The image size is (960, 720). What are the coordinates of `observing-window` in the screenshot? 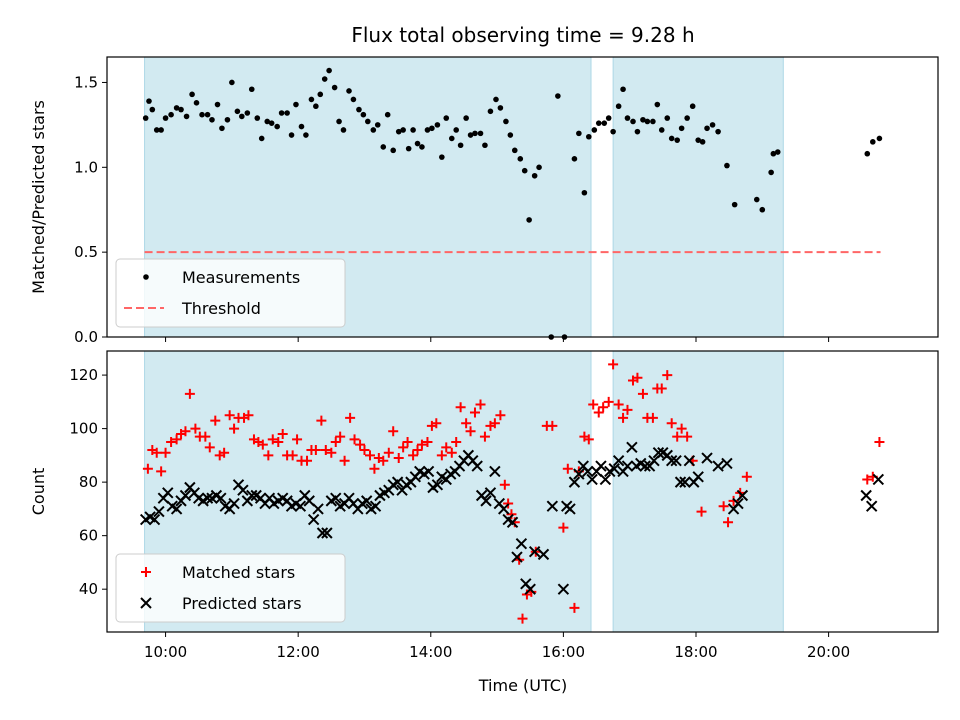 It's located at (698, 491).